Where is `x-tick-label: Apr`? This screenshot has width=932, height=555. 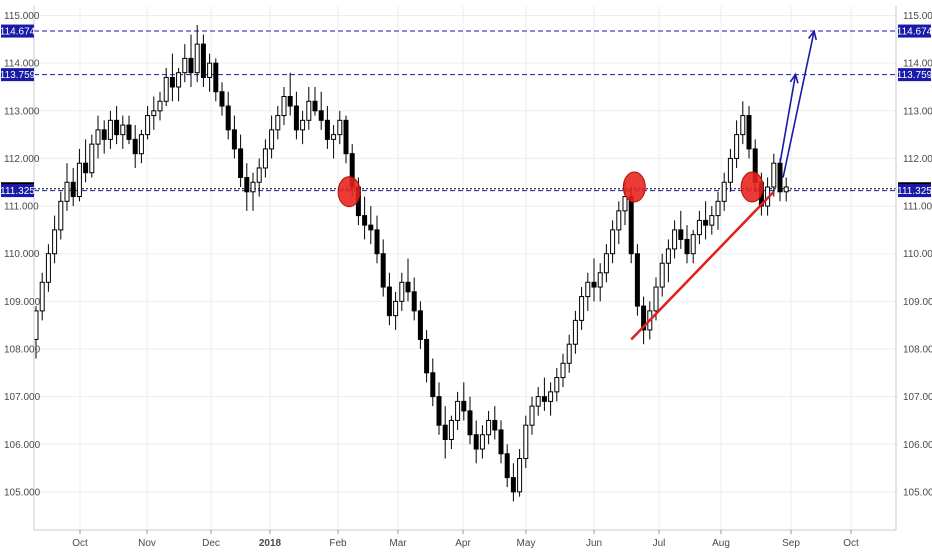 x-tick-label: Apr is located at coordinates (463, 543).